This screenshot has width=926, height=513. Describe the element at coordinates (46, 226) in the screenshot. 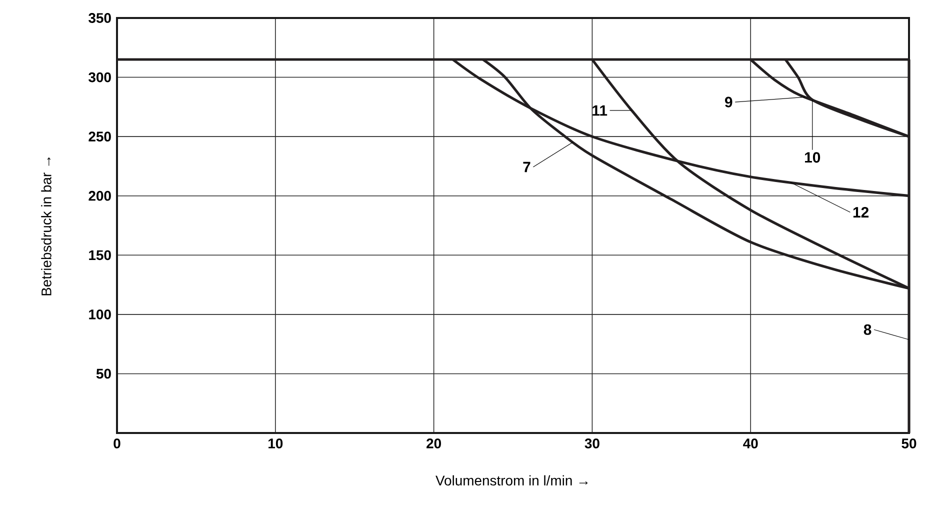

I see `y-axis-title: Betriebsdruck in bar →` at that location.